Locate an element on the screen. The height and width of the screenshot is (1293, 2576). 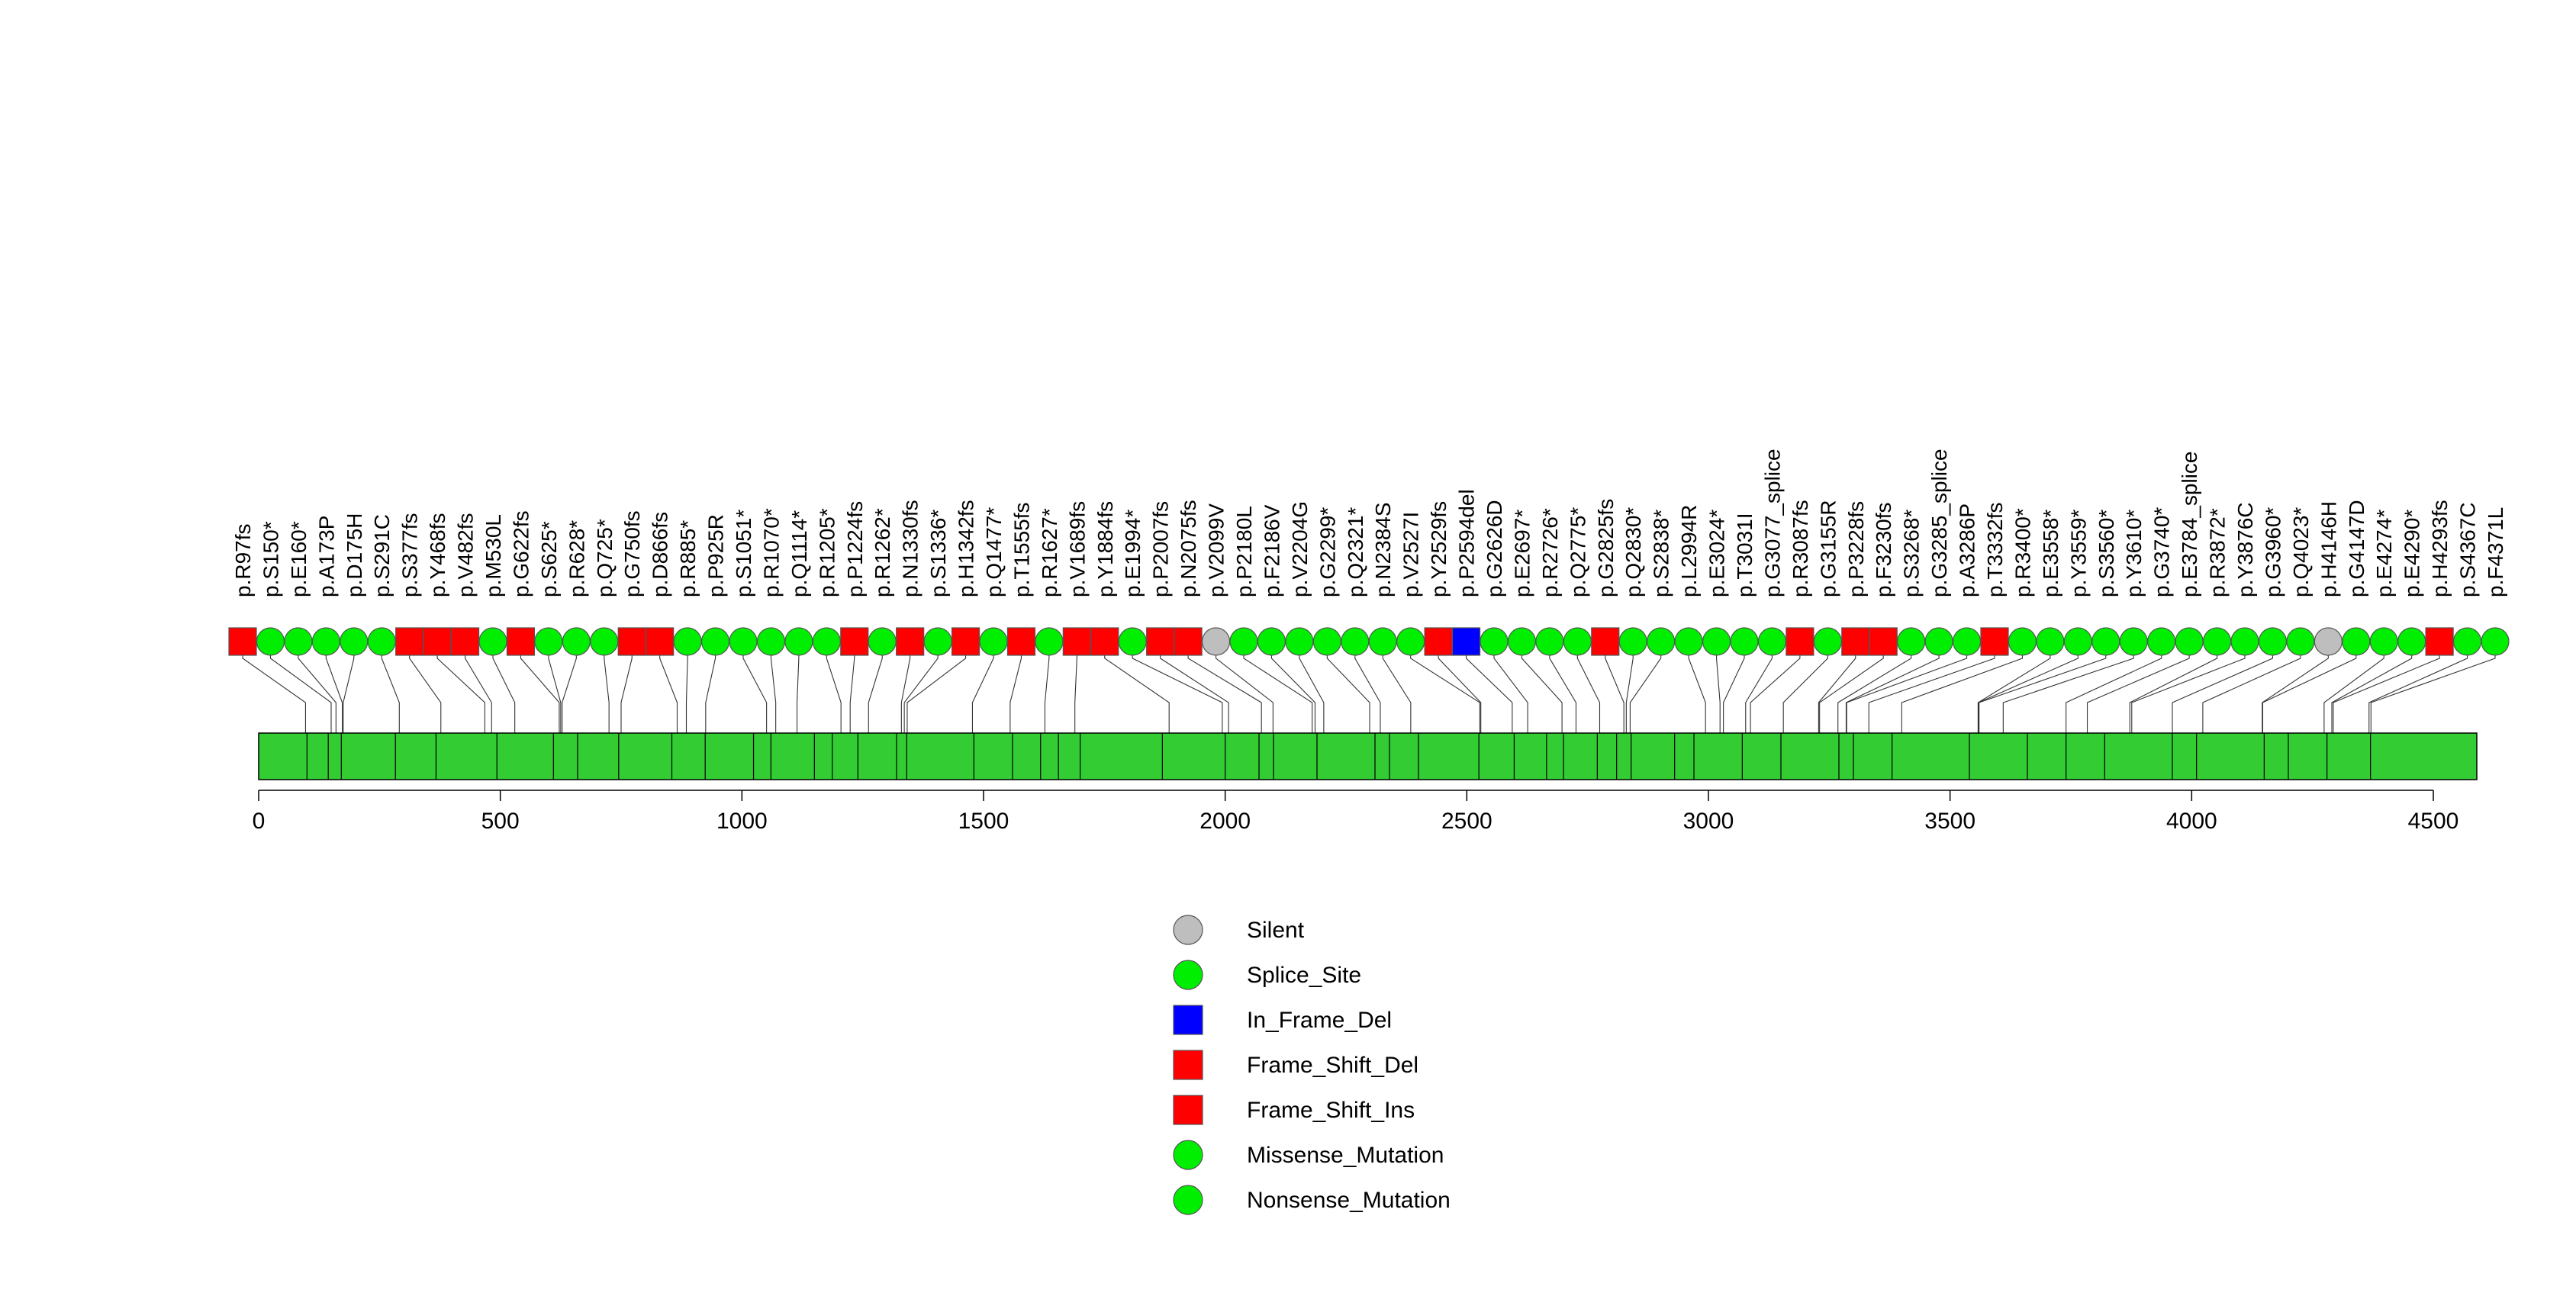
mutation-label: p.N2075fs is located at coordinates (1188, 548).